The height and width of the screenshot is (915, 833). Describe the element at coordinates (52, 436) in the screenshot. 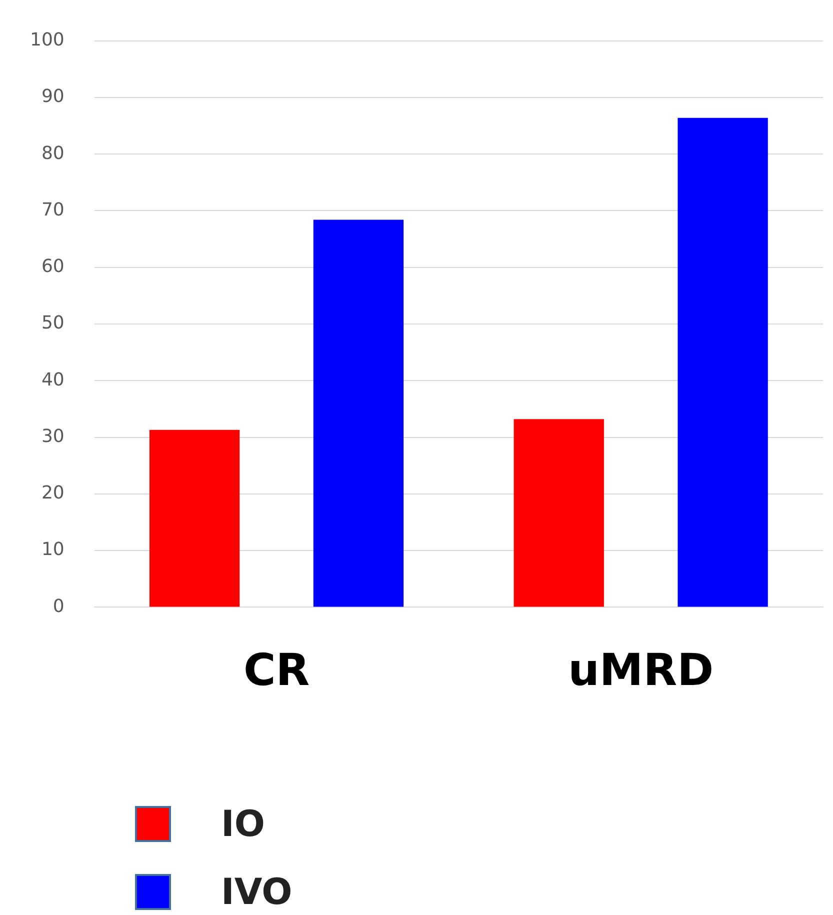

I see `y-tick-label: 30` at that location.